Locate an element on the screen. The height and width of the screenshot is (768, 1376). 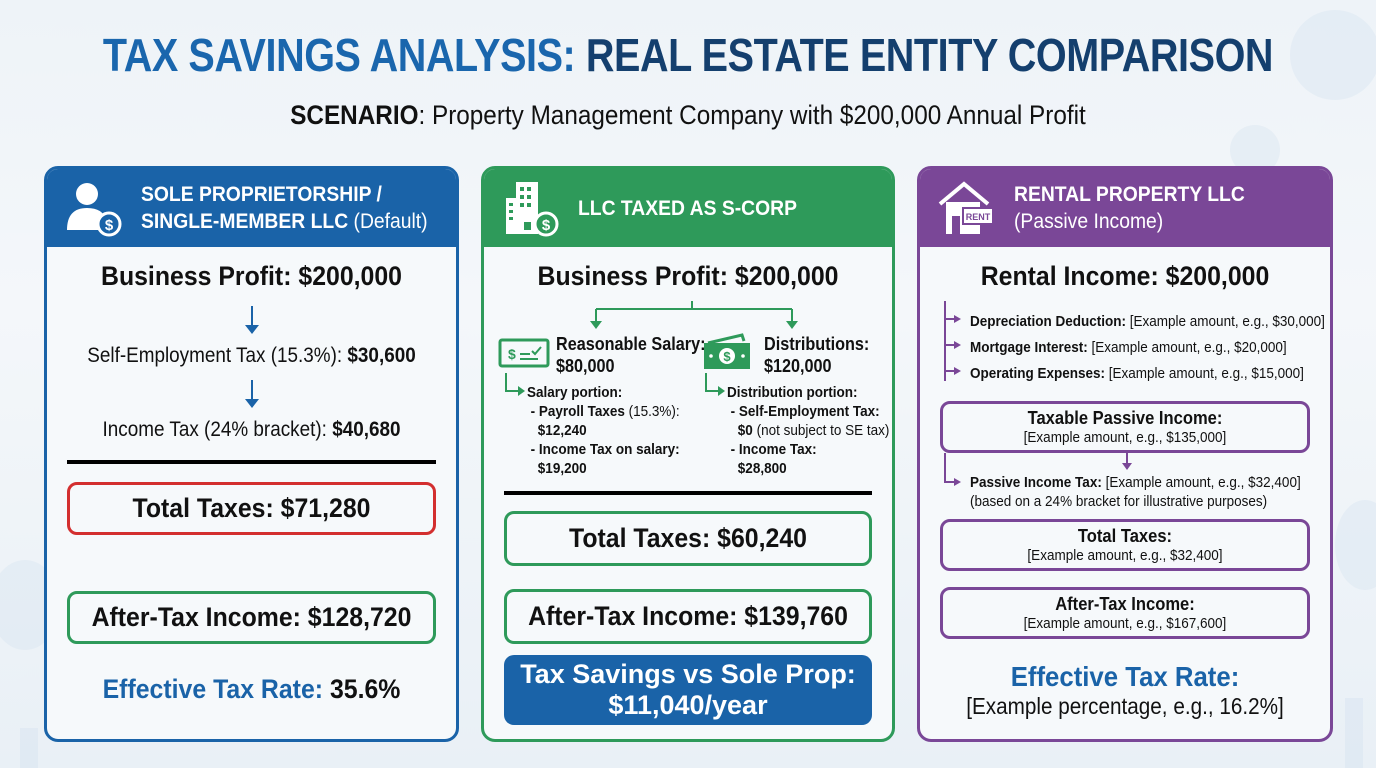
rental-income: Rental Income: $200,000 is located at coordinates (1125, 276).